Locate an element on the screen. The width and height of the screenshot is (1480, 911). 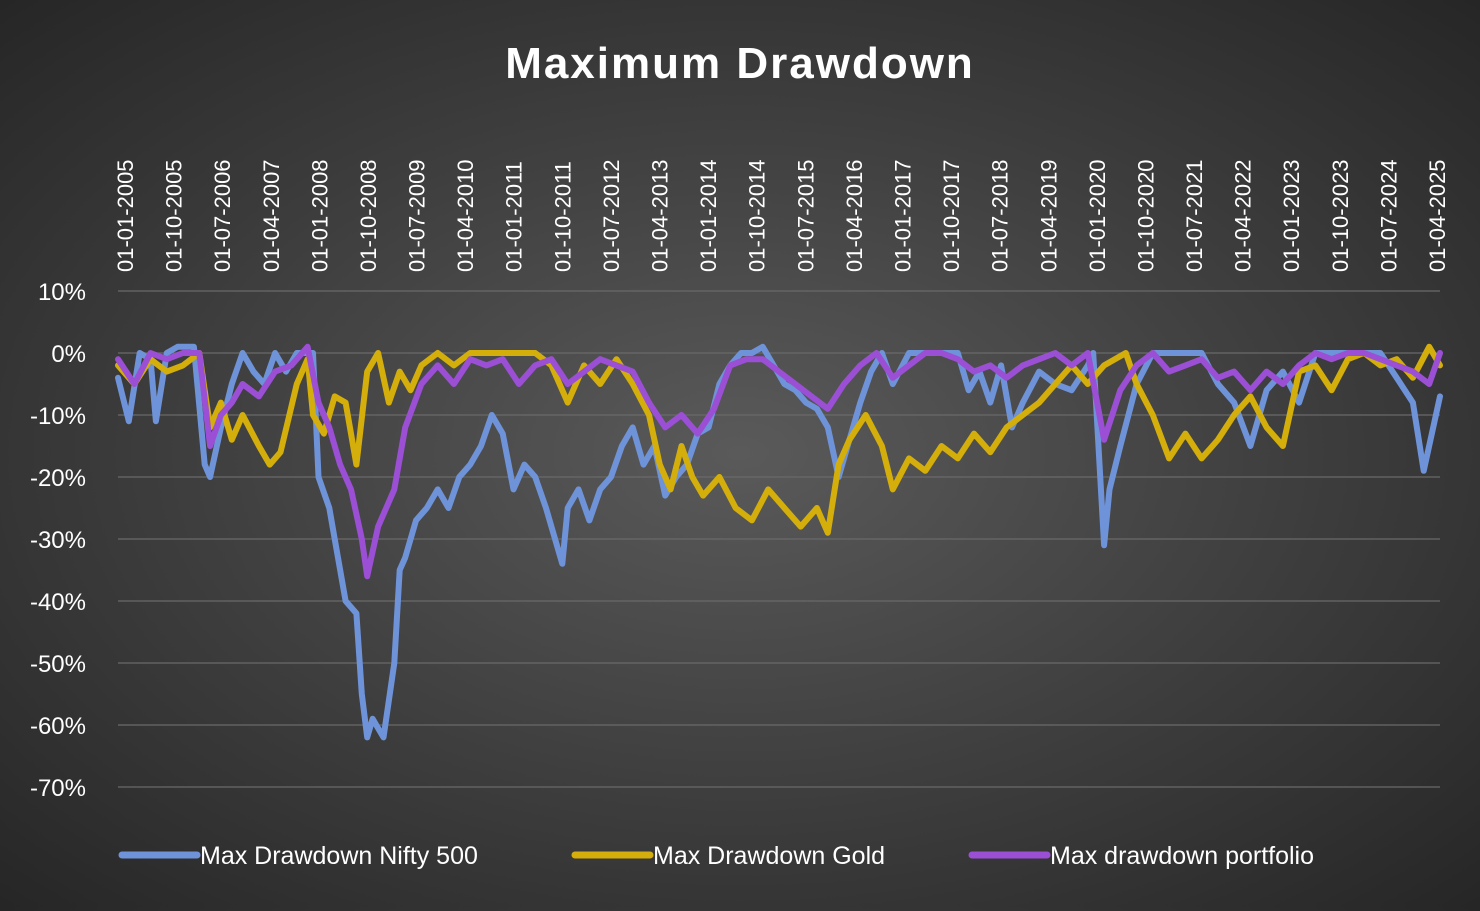
y-tick-label: 10% is located at coordinates (62, 292).